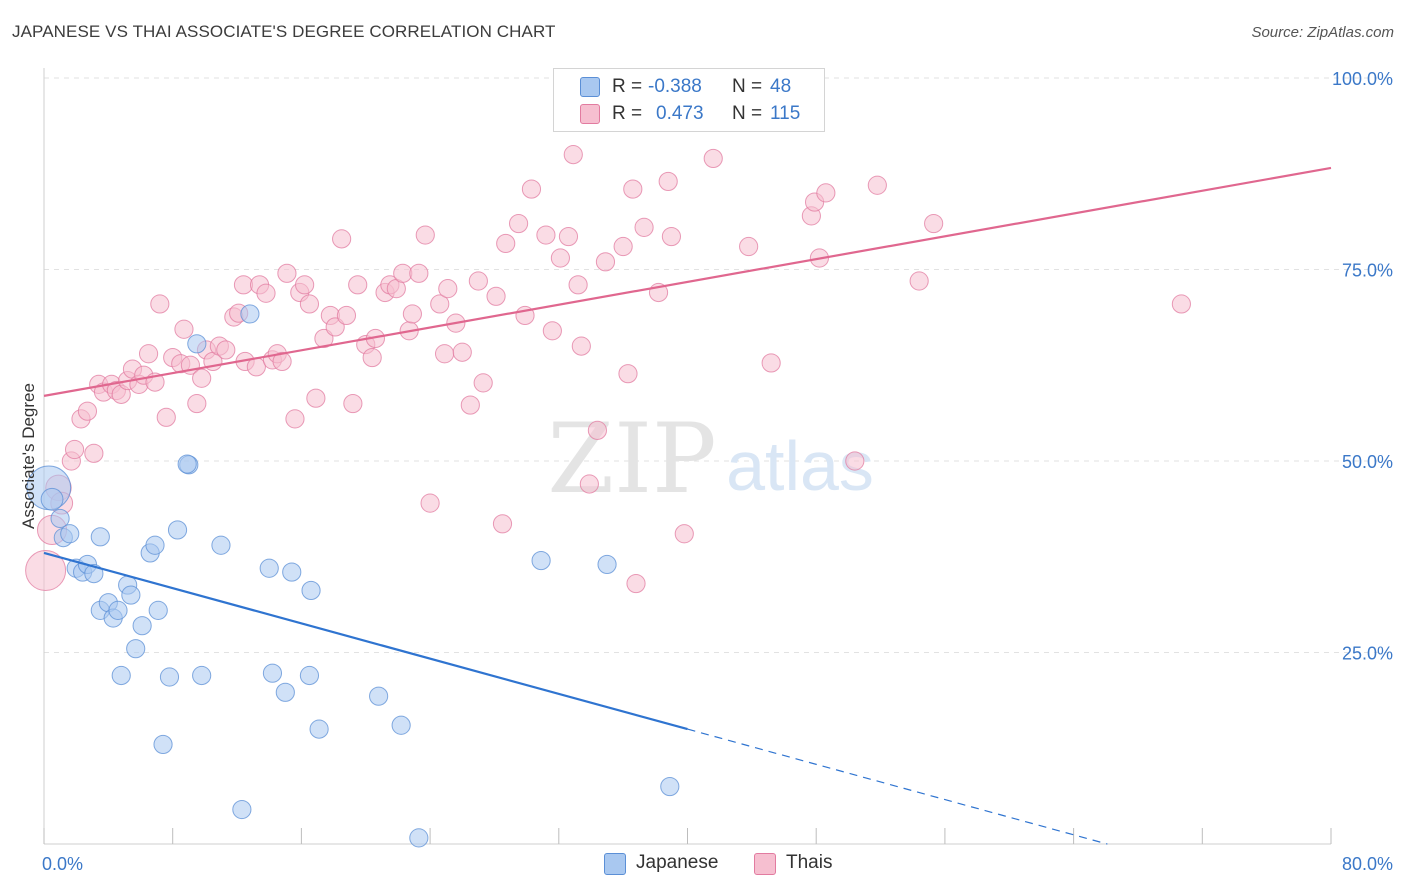 This screenshot has width=1406, height=892. I want to click on y-tick-label: 75.0%, so click(1367, 271).